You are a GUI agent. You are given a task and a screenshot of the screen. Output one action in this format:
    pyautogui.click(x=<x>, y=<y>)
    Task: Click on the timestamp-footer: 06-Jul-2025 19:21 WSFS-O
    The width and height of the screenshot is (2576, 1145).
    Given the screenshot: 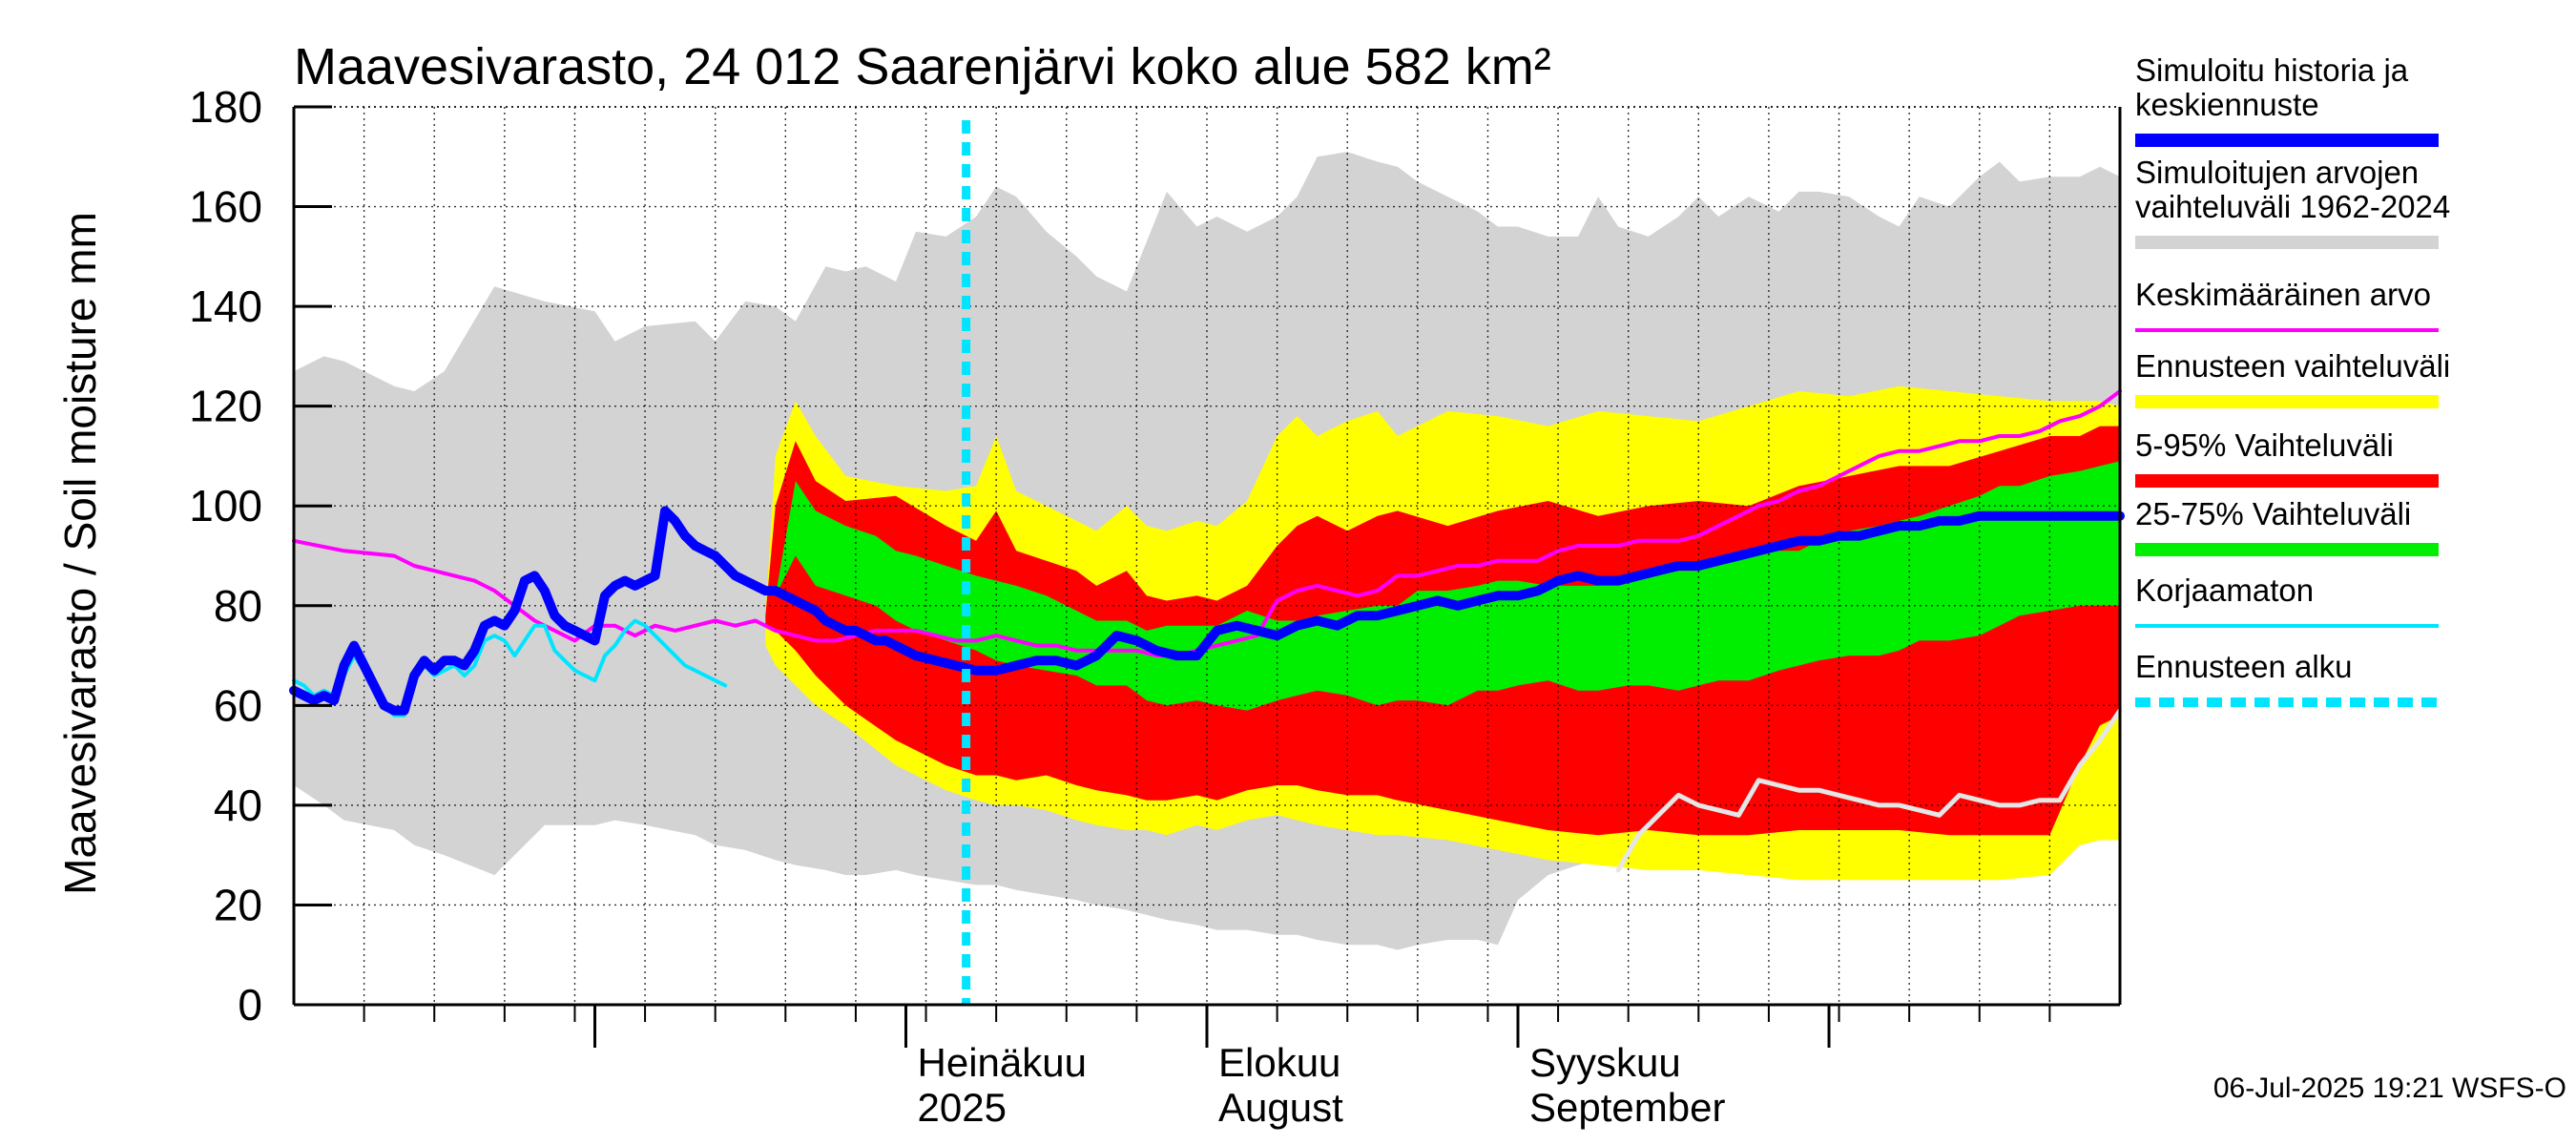 What is the action you would take?
    pyautogui.click(x=2389, y=1088)
    